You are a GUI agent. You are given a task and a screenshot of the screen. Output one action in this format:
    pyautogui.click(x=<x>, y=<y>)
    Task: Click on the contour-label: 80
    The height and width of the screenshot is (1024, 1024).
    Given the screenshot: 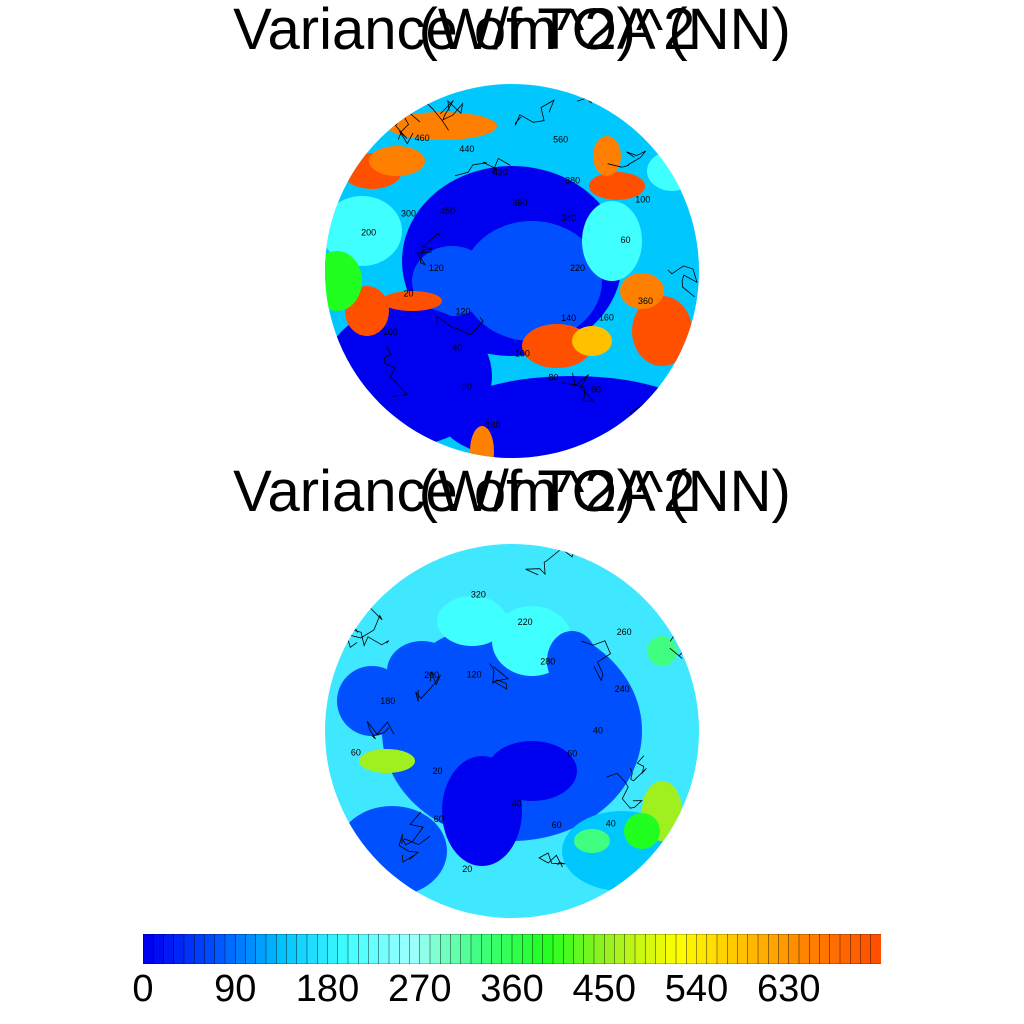 What is the action you would take?
    pyautogui.click(x=553, y=377)
    